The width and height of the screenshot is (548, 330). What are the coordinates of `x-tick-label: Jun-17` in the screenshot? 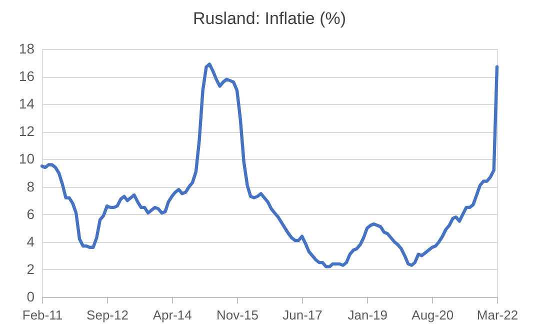 It's located at (302, 315).